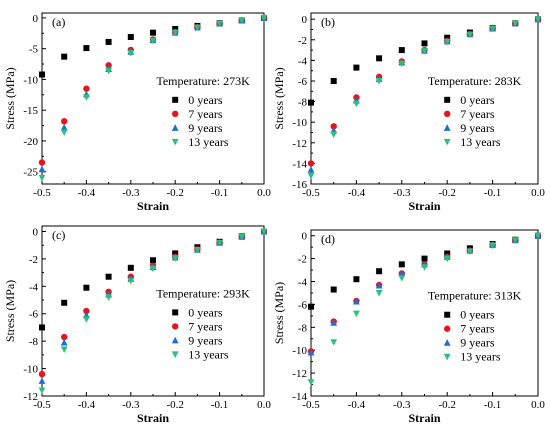 This screenshot has height=432, width=550. Describe the element at coordinates (58, 22) in the screenshot. I see `panel-label: (a)` at that location.